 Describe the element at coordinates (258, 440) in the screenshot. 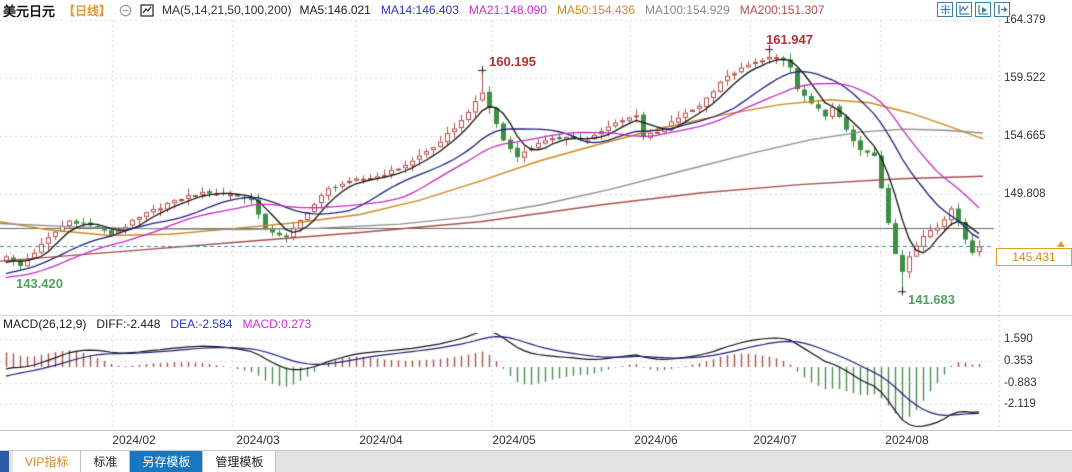

I see `time-tick-label: 2024/03` at that location.